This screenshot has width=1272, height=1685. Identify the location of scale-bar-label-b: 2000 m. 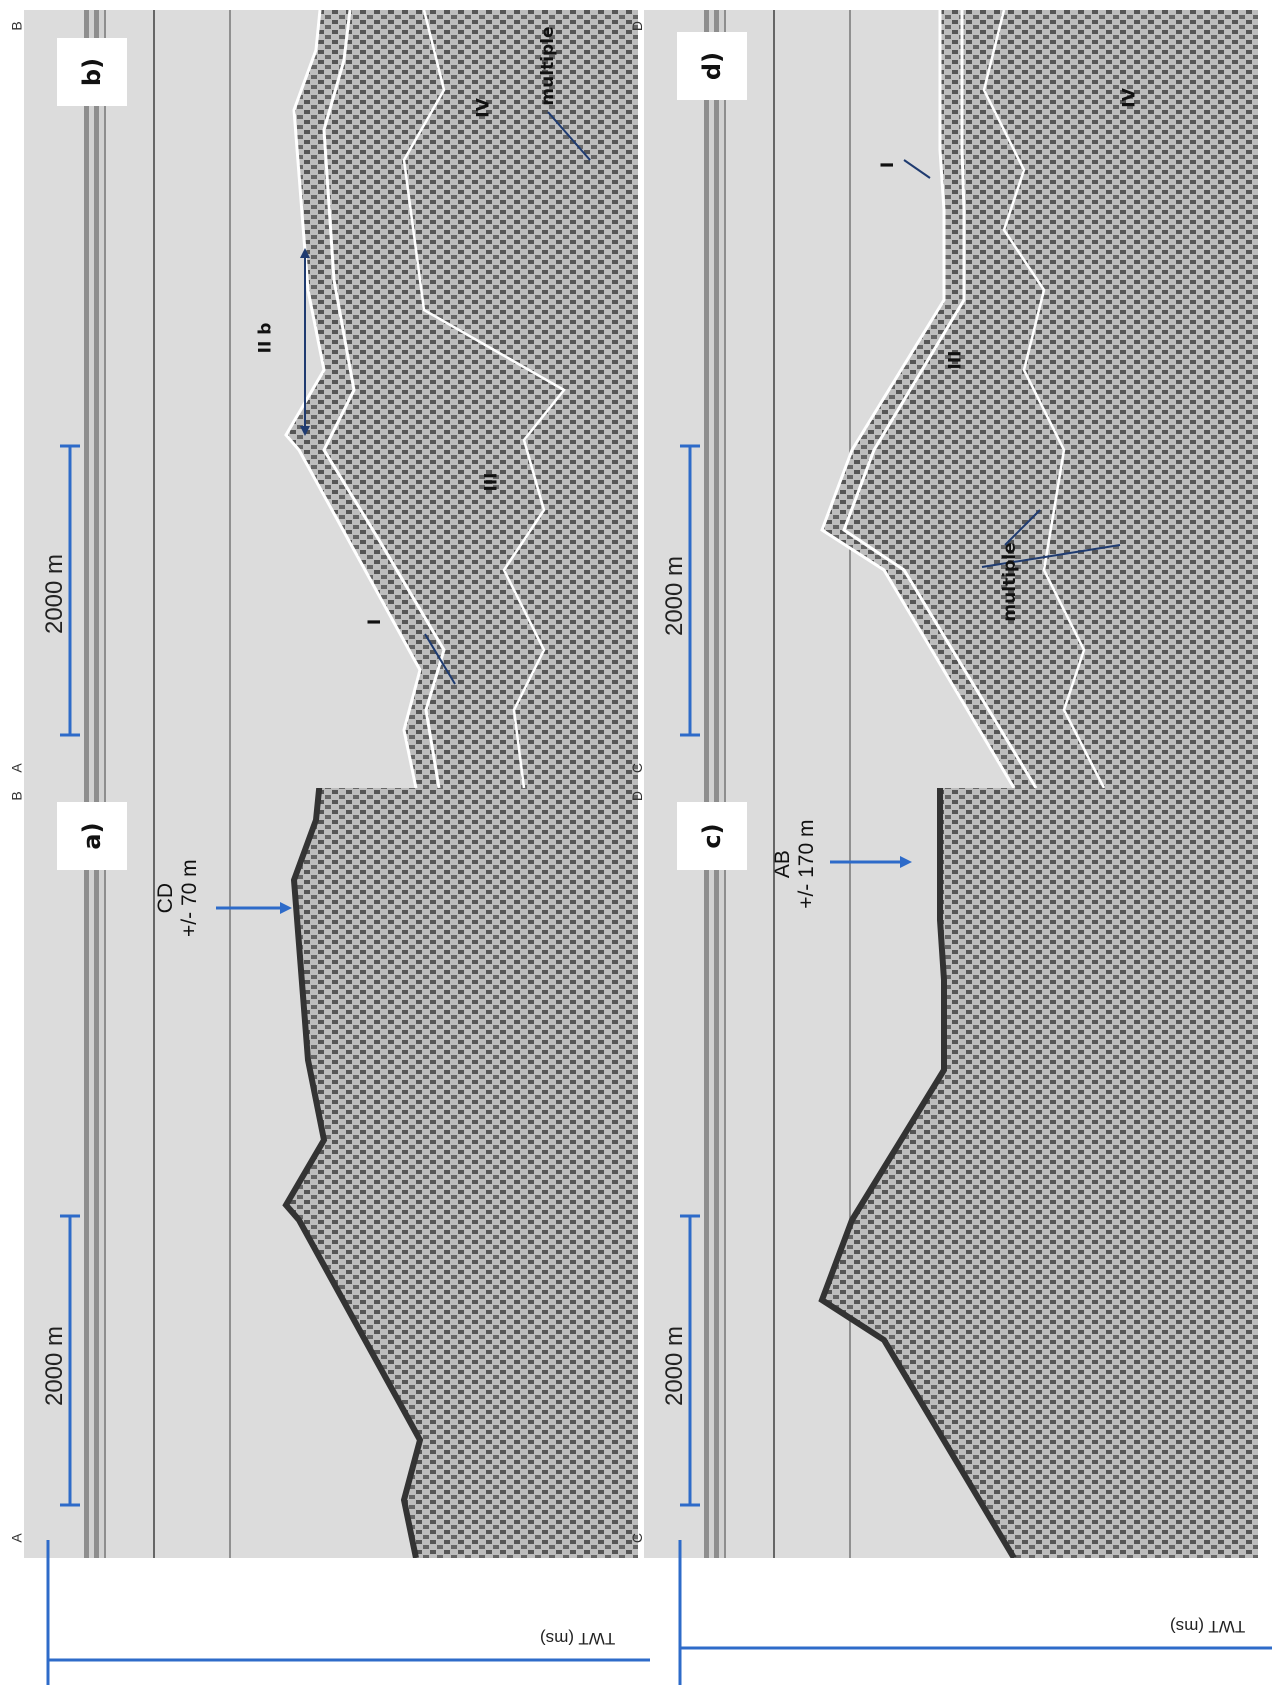
(54, 594).